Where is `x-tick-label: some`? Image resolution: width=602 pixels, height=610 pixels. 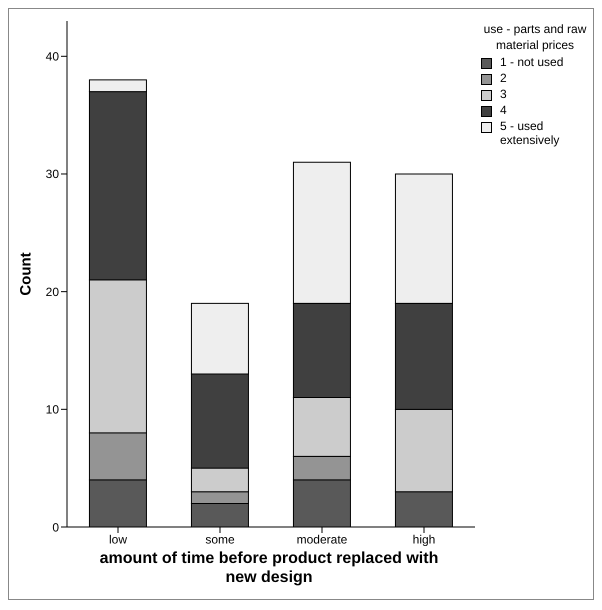 x-tick-label: some is located at coordinates (220, 539).